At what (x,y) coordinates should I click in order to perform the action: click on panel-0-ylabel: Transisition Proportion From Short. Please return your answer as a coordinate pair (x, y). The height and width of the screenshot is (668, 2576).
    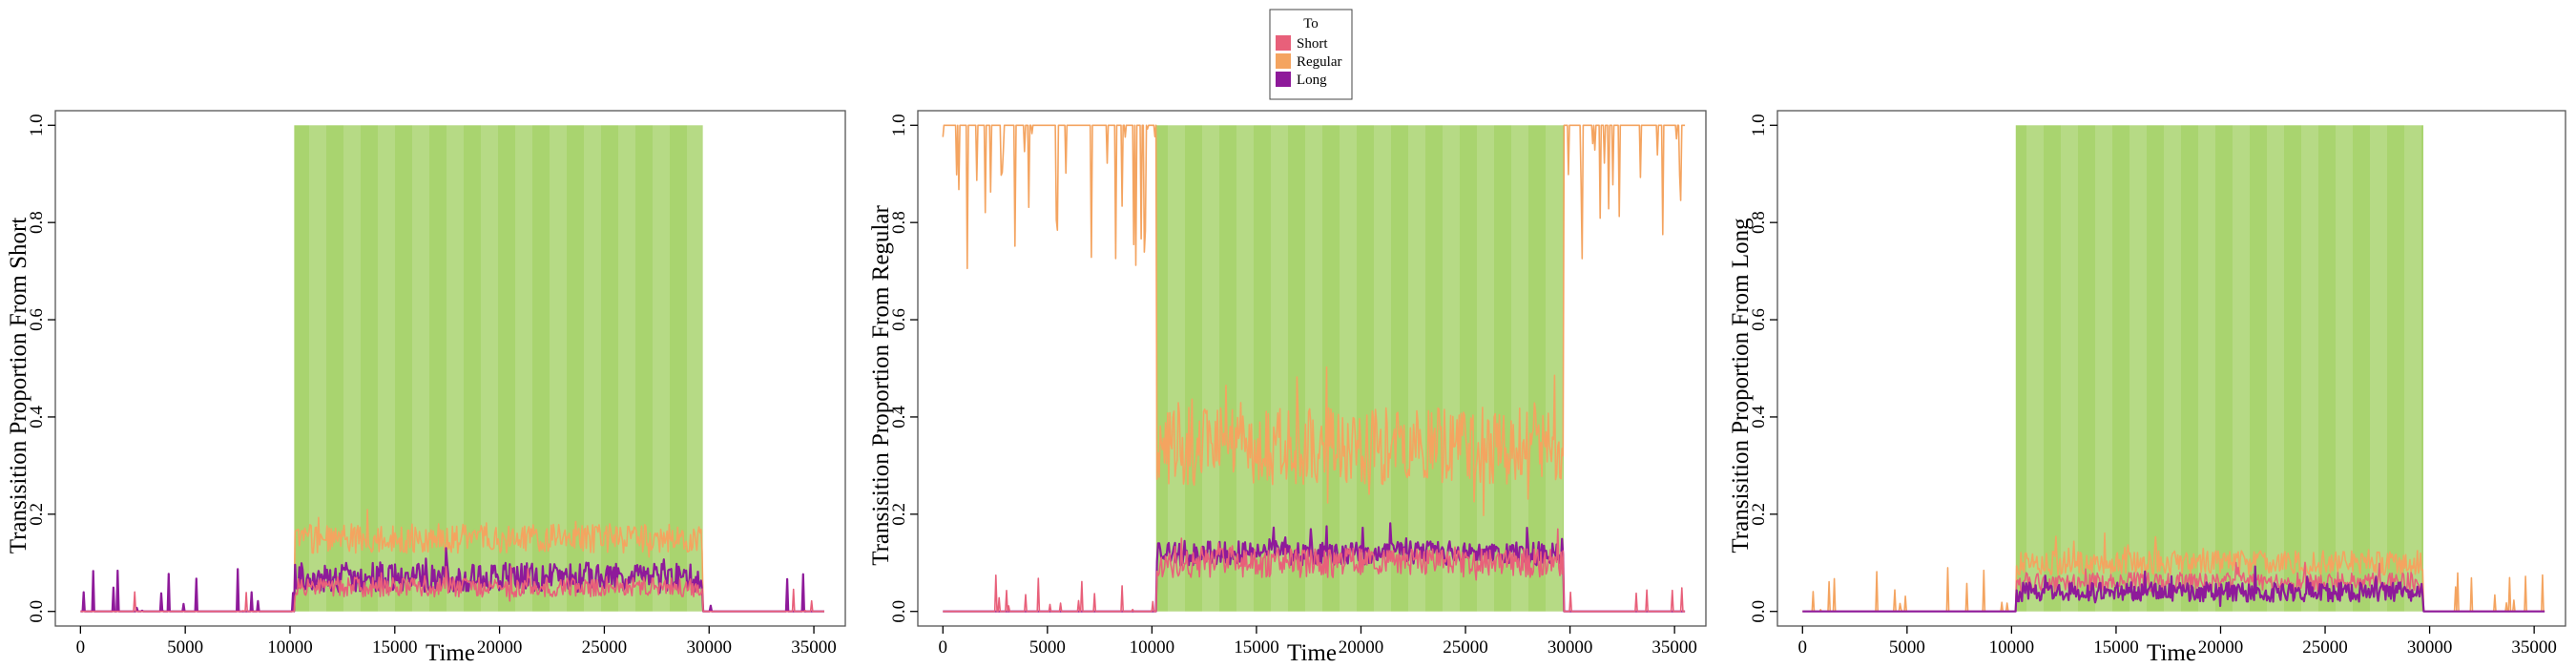
    Looking at the image, I should click on (18, 386).